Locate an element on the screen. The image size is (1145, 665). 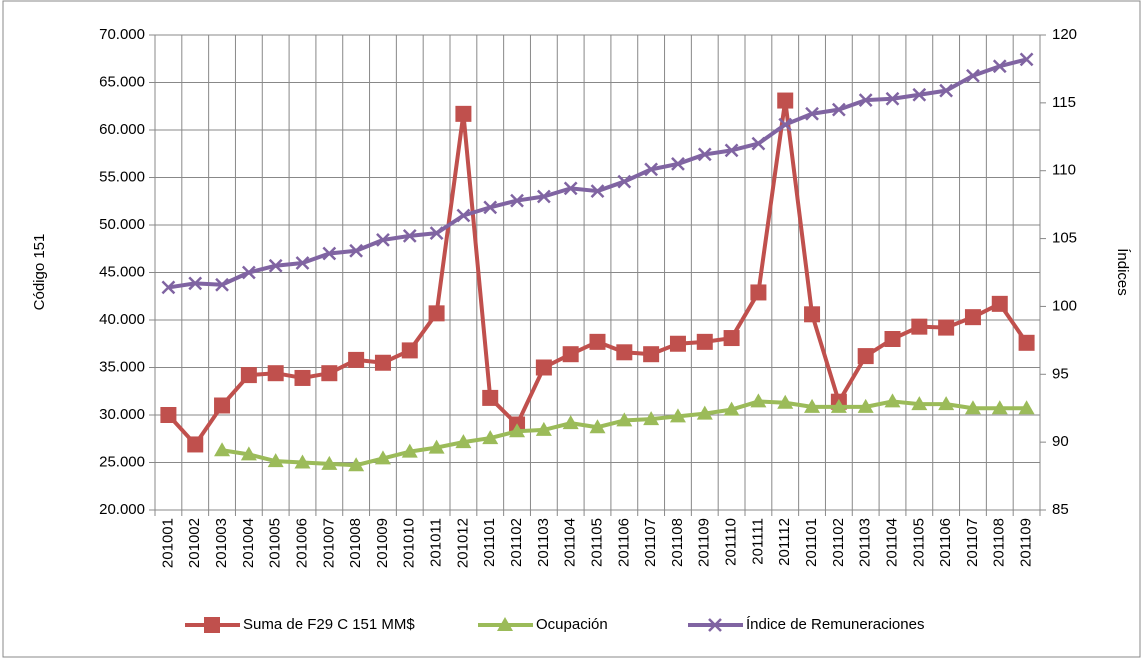
x-tick-label: 201009 is located at coordinates (382, 543).